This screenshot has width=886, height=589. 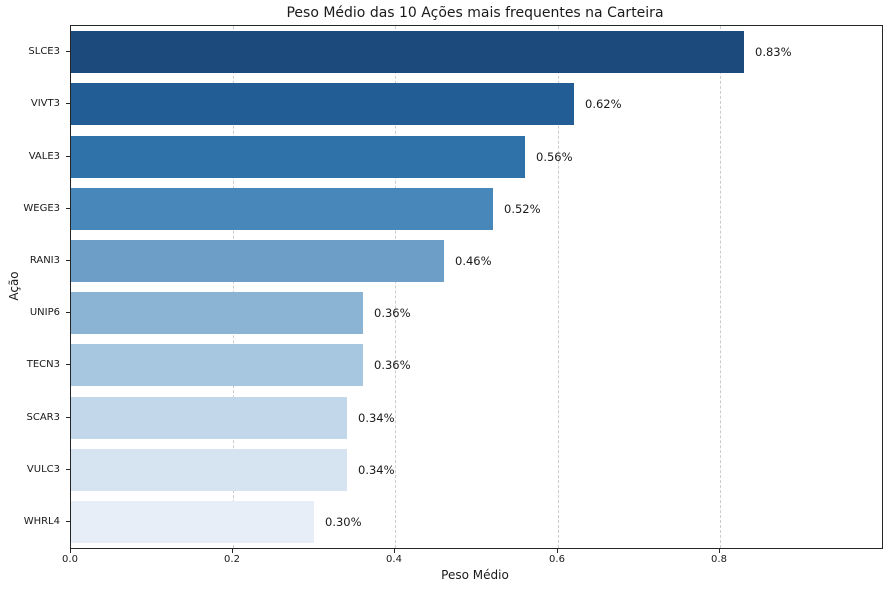 What do you see at coordinates (720, 287) in the screenshot?
I see `gridline-x-0.8` at bounding box center [720, 287].